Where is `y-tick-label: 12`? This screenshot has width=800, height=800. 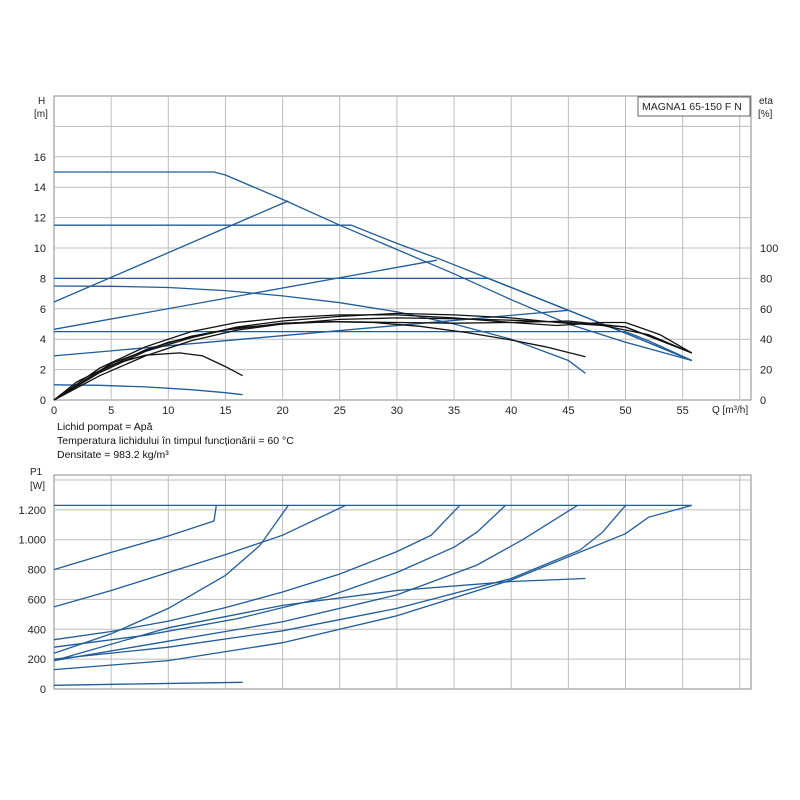
y-tick-label: 12 is located at coordinates (40, 219).